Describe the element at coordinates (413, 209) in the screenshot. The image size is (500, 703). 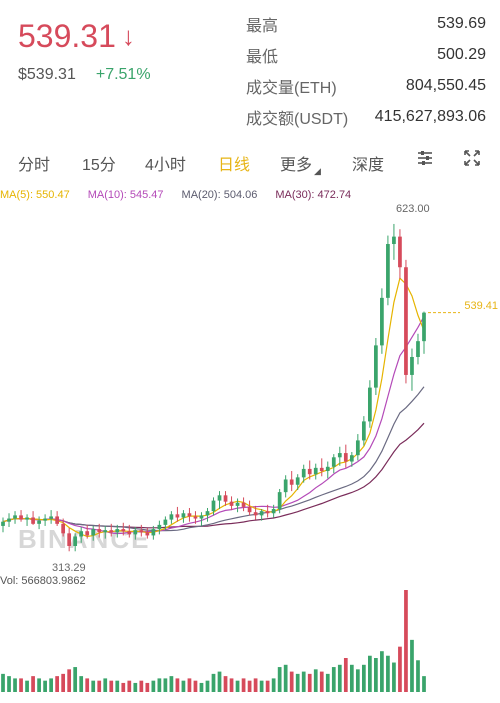
I see `high-marker: 623.00` at that location.